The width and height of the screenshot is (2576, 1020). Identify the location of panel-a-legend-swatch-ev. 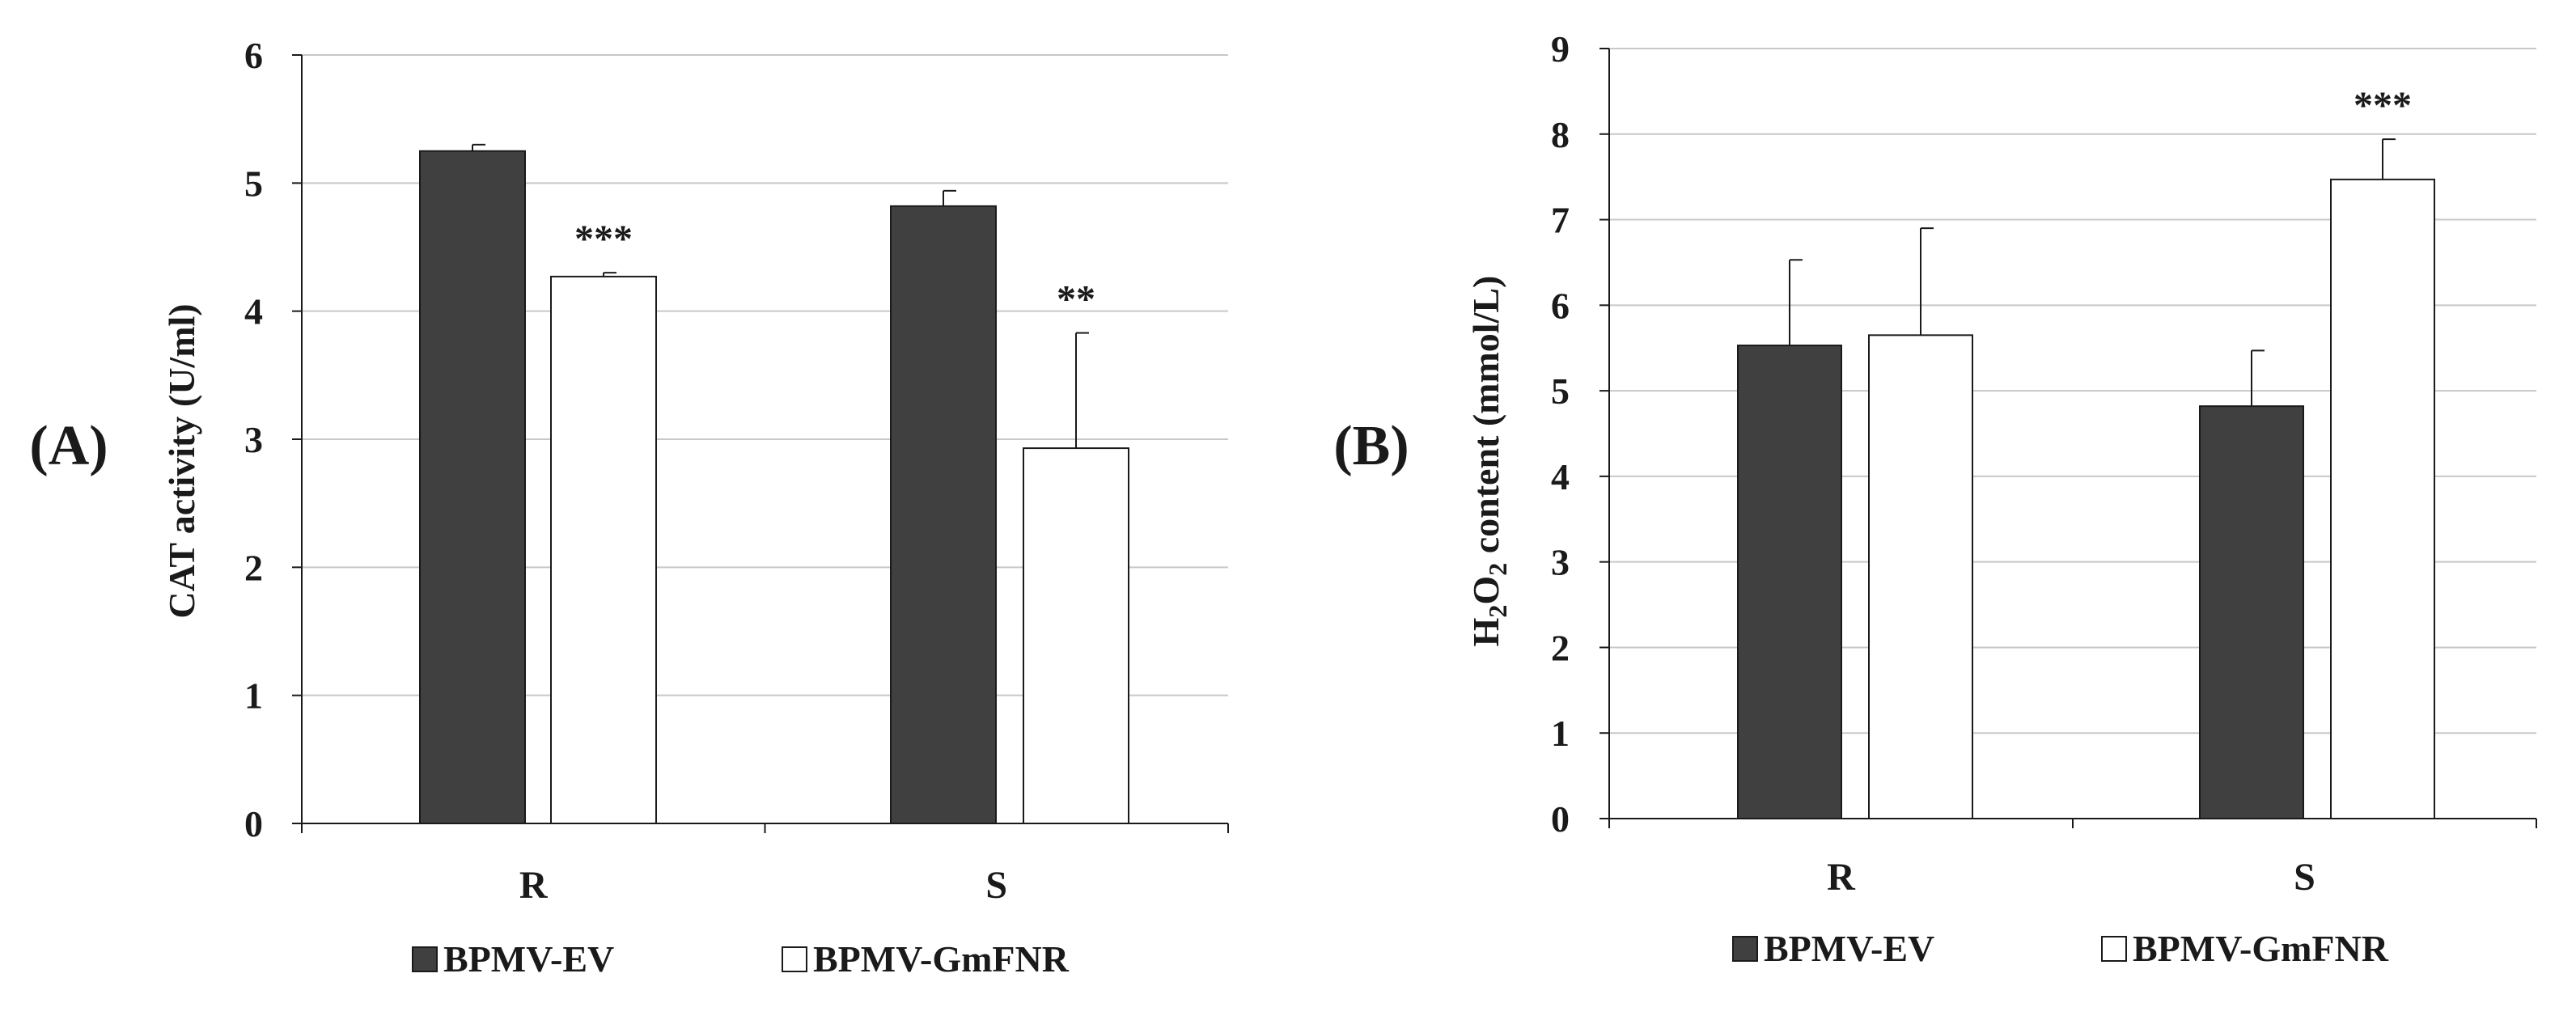
(425, 959).